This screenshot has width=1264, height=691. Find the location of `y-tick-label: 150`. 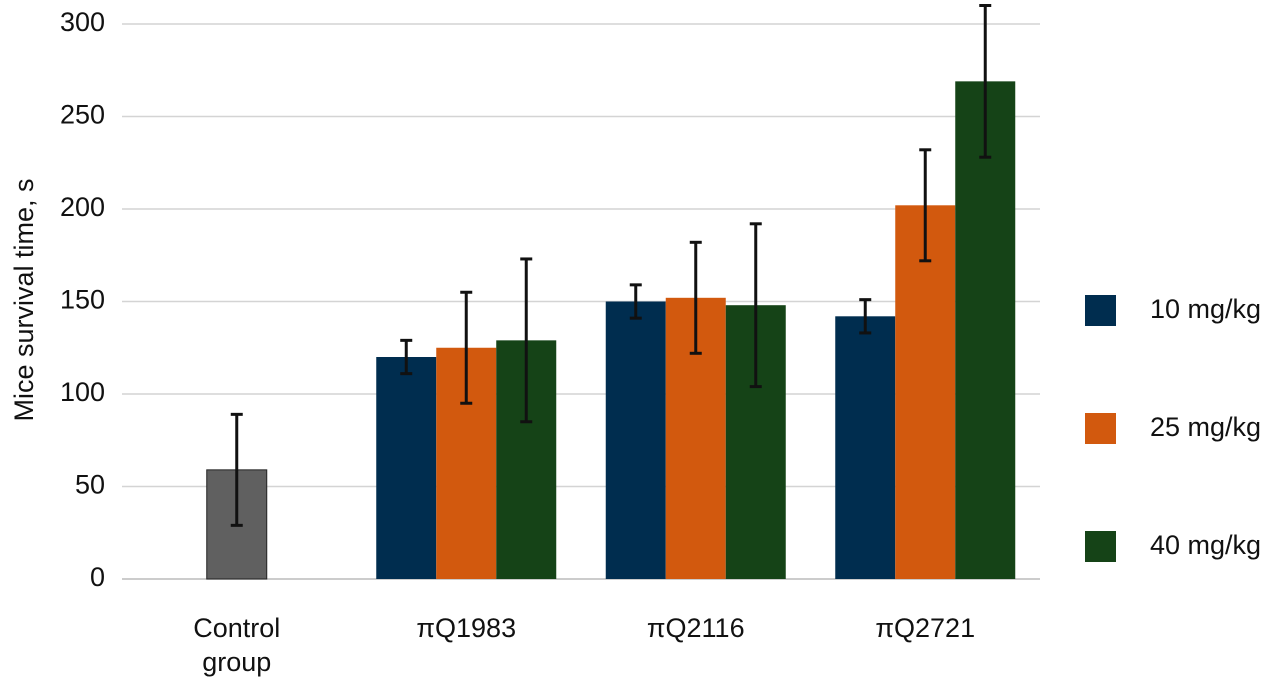

y-tick-label: 150 is located at coordinates (82, 300).